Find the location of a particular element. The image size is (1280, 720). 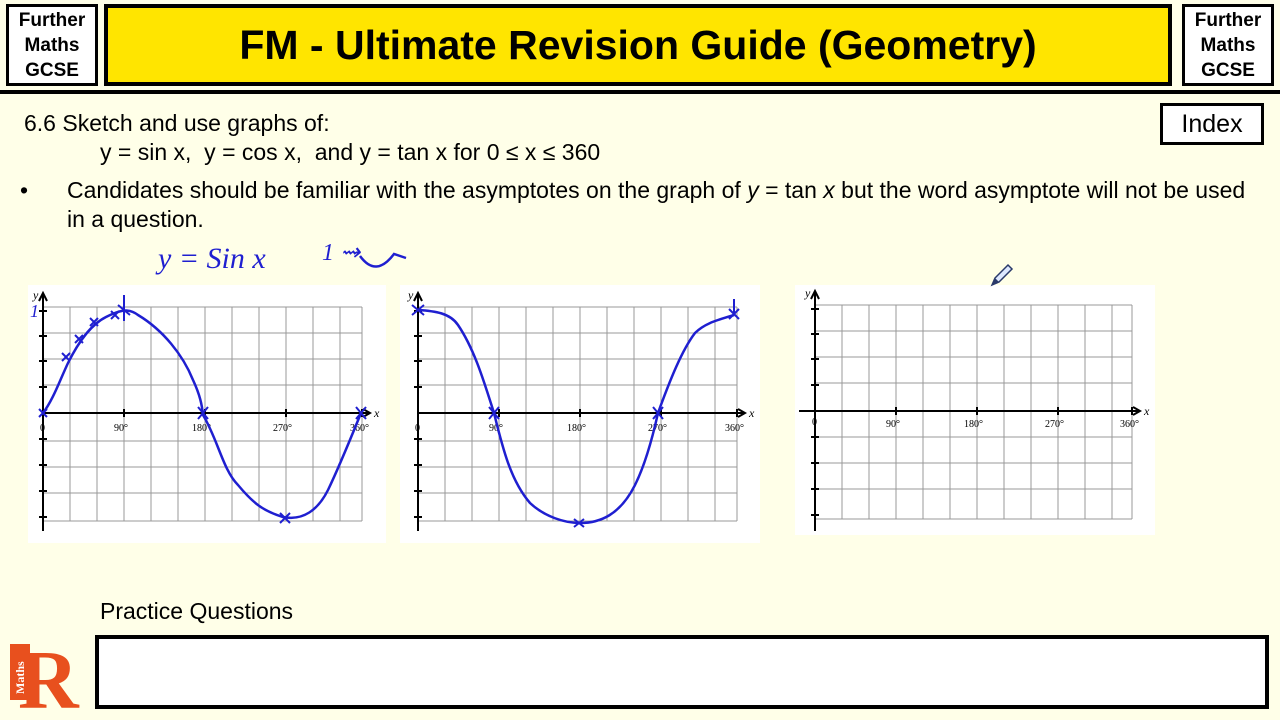

annotation-one: 1 is located at coordinates (34, 311).